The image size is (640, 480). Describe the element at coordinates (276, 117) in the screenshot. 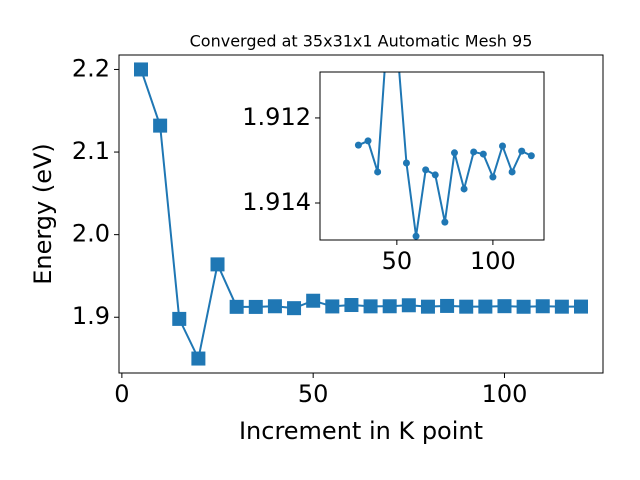

I see `y-tick-label: 1.912` at that location.